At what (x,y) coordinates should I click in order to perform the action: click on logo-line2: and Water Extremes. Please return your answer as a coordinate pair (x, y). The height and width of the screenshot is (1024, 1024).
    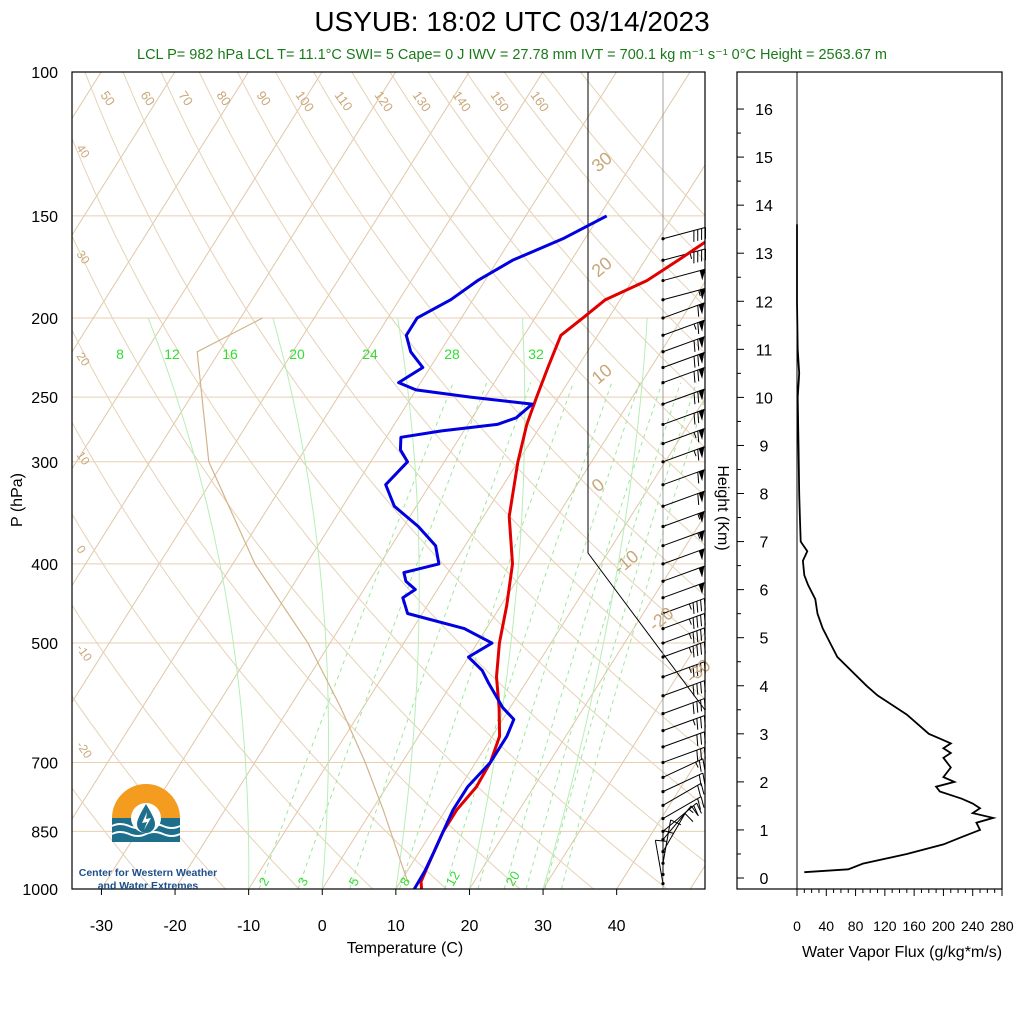
    Looking at the image, I should click on (148, 886).